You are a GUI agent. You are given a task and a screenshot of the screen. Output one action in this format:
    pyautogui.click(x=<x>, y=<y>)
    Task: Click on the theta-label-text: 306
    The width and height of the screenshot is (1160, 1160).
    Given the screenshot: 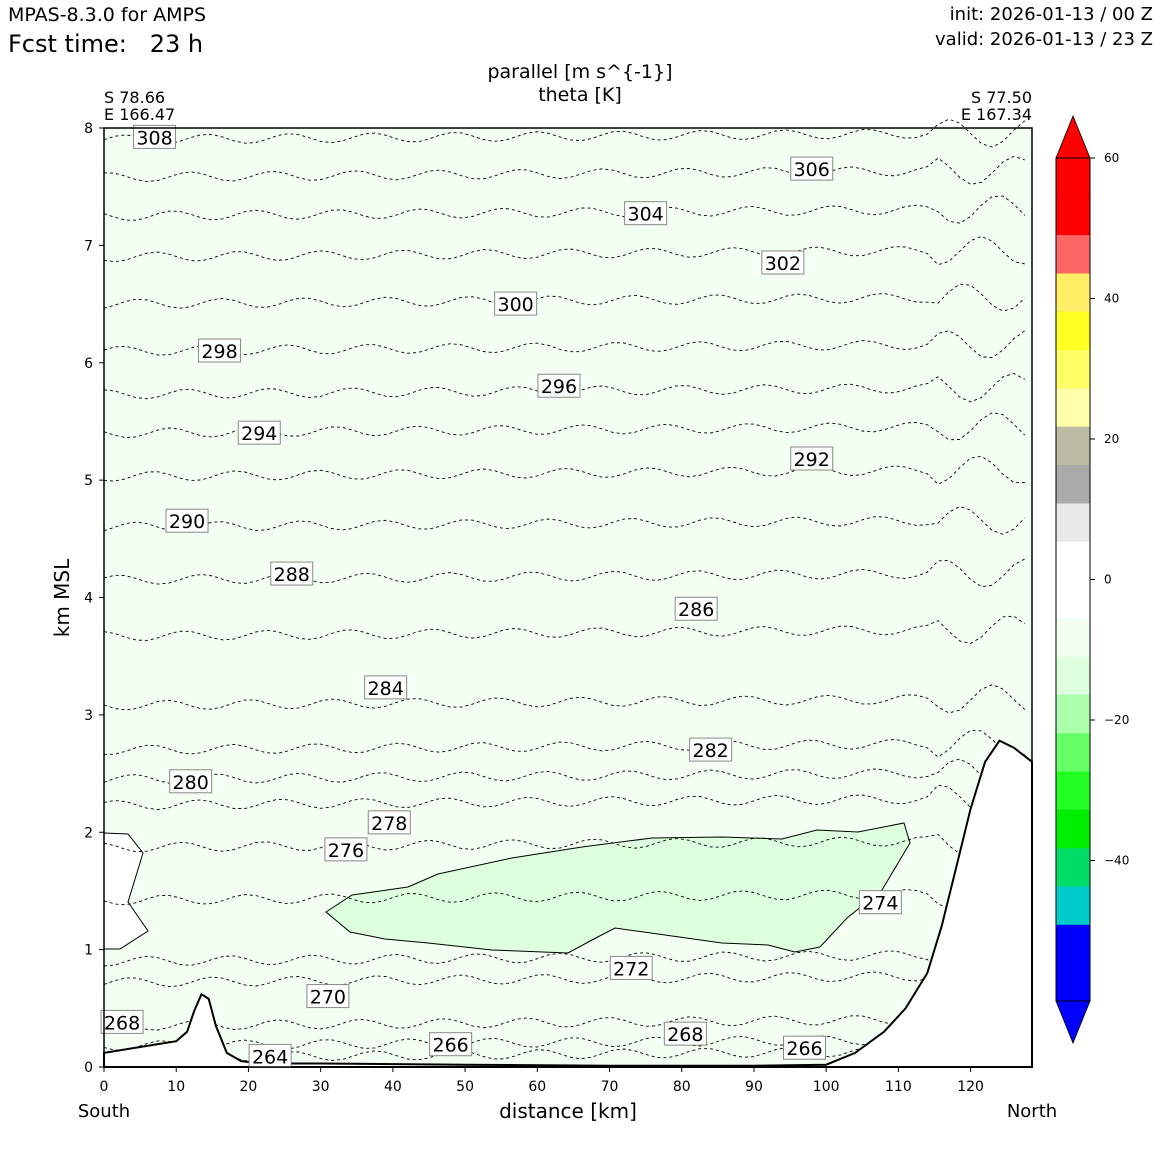 What is the action you would take?
    pyautogui.click(x=812, y=170)
    